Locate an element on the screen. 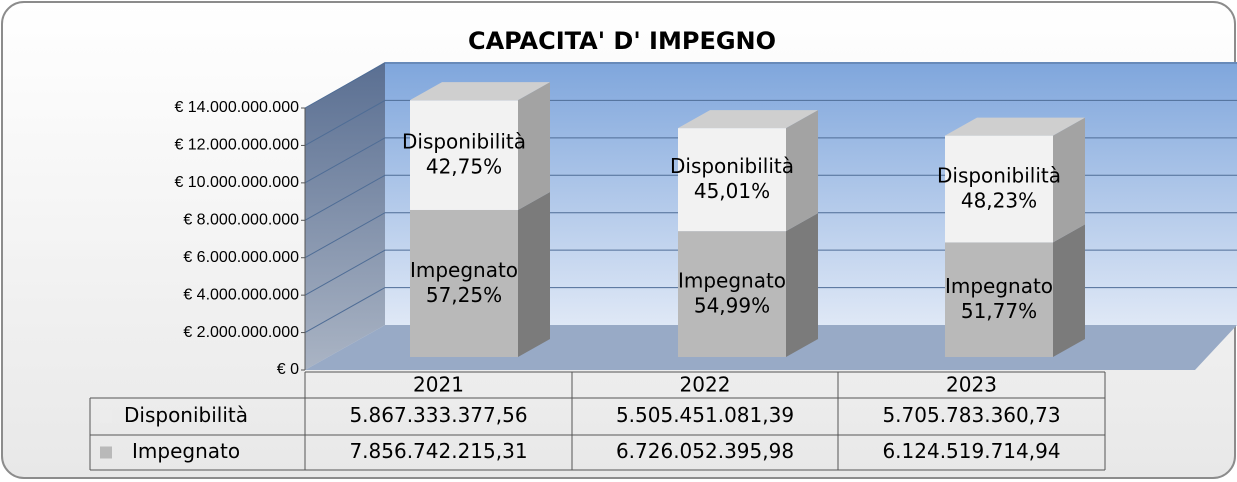  y-tick-label: € 14.000.000.000 is located at coordinates (236, 107).